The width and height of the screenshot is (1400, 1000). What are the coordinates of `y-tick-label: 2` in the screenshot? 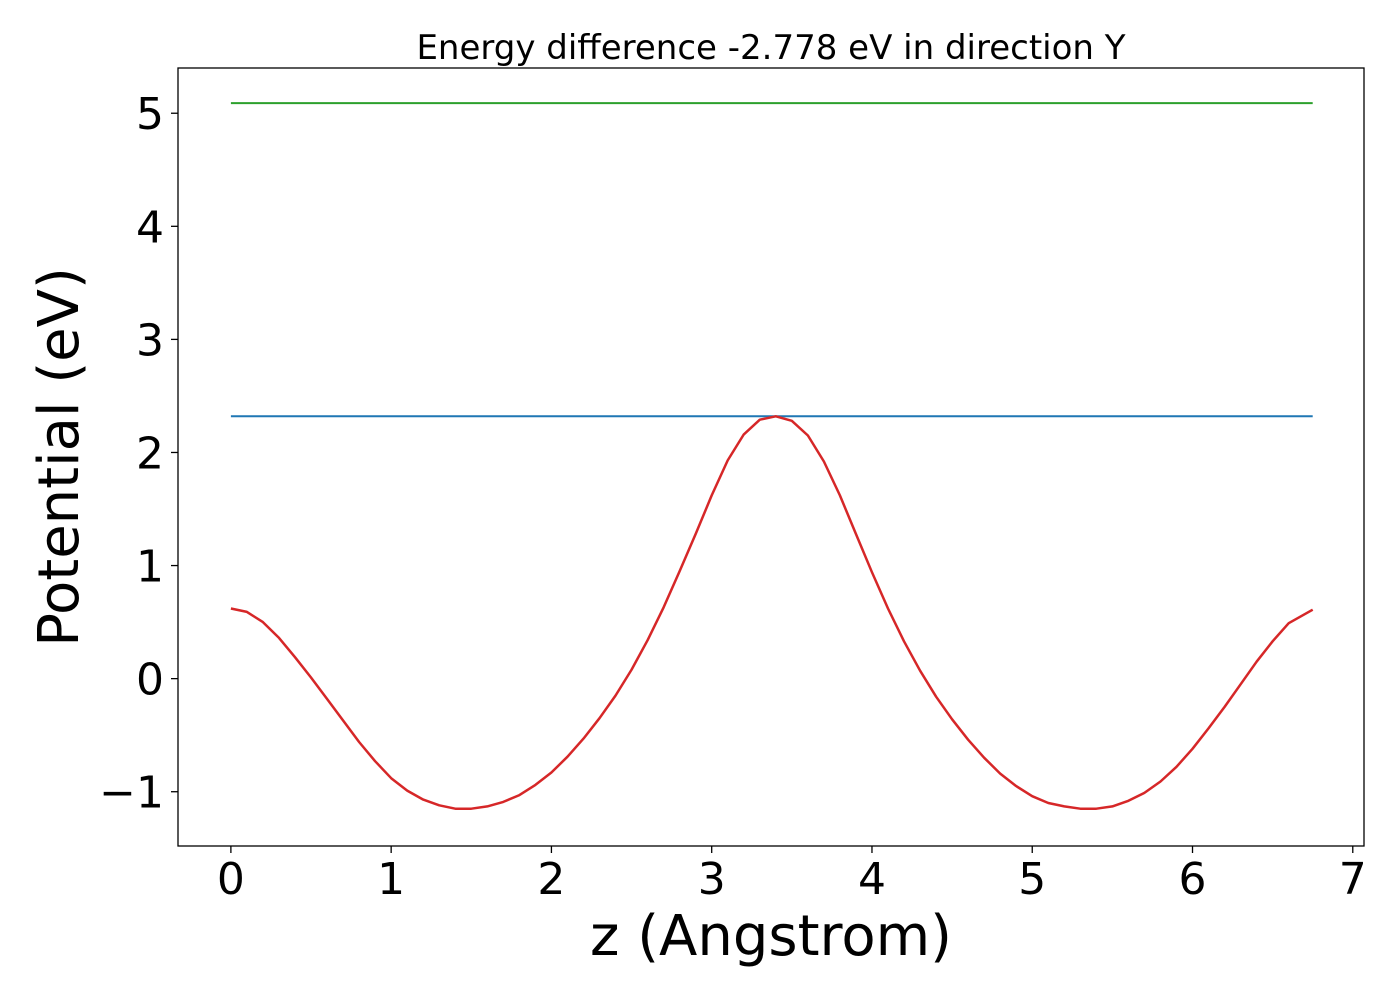 It's located at (150, 453).